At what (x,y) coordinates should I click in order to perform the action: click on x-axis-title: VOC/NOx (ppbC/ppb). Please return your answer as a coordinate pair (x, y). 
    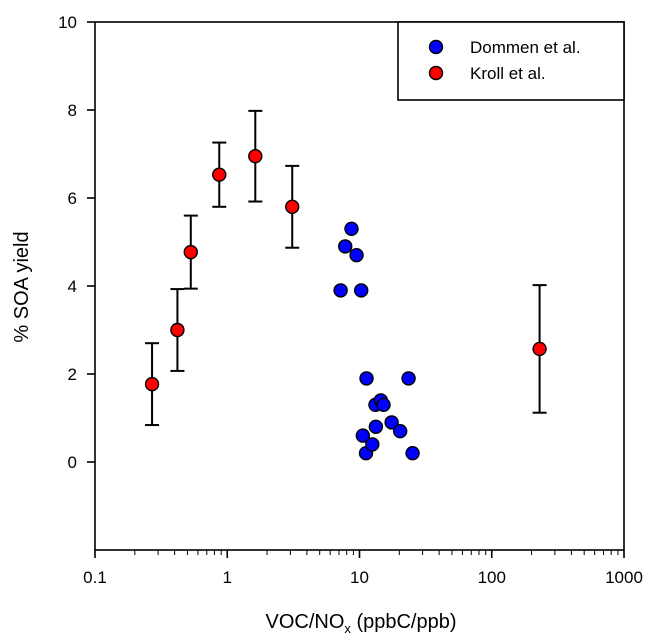
    Looking at the image, I should click on (360, 623).